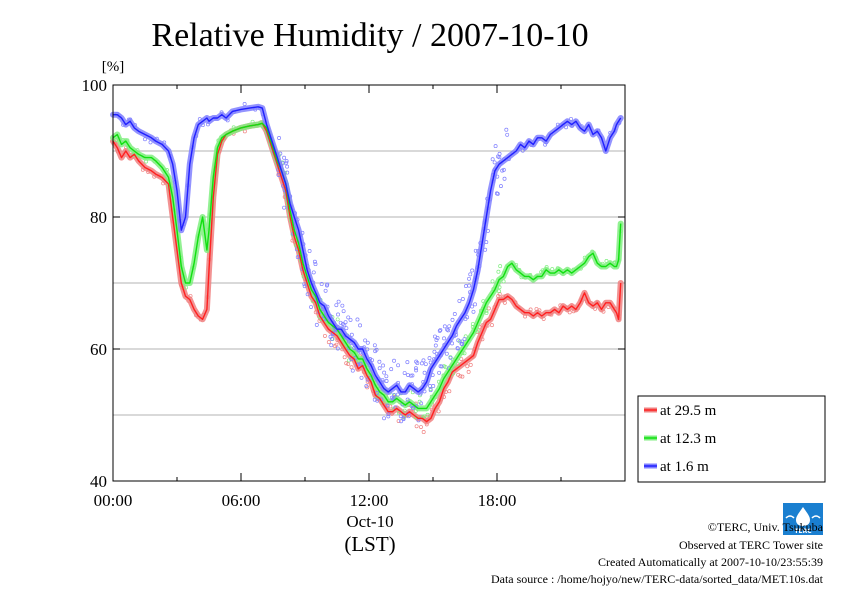  I want to click on legend-box, so click(731, 439).